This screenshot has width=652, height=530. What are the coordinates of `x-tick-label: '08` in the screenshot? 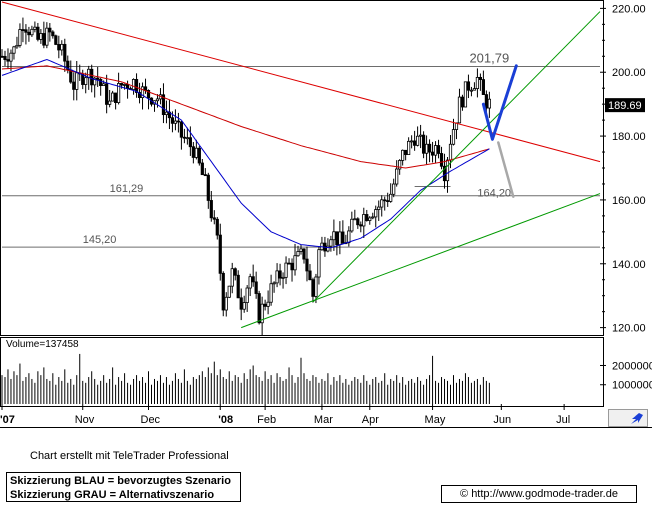 It's located at (225, 420).